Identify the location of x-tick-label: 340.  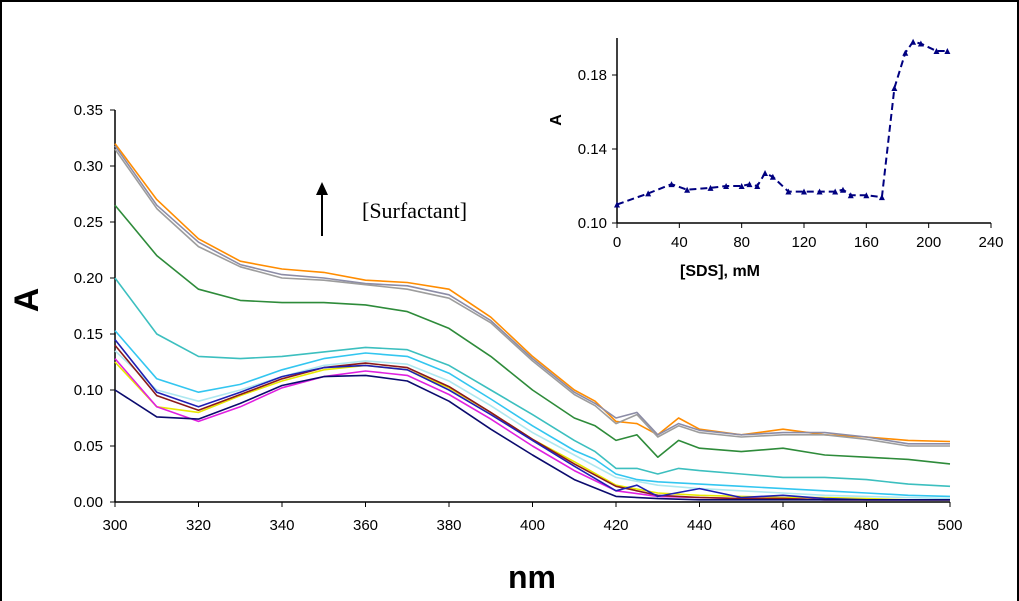
(281, 525).